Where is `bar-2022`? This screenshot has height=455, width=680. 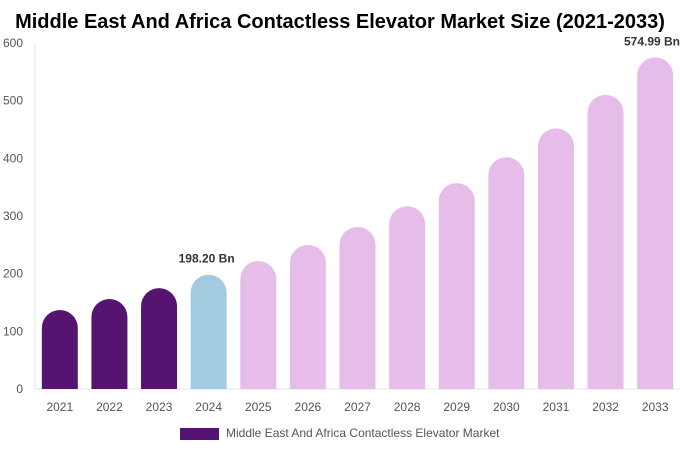
bar-2022 is located at coordinates (109, 344).